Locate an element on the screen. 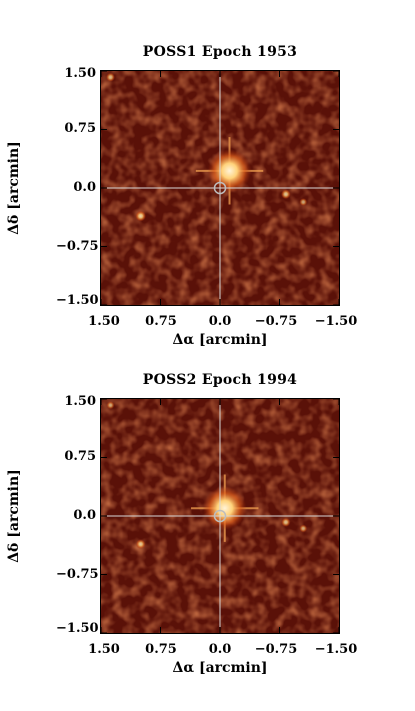 The image size is (415, 711). panel-title: POSS2 Epoch 1994 is located at coordinates (220, 380).